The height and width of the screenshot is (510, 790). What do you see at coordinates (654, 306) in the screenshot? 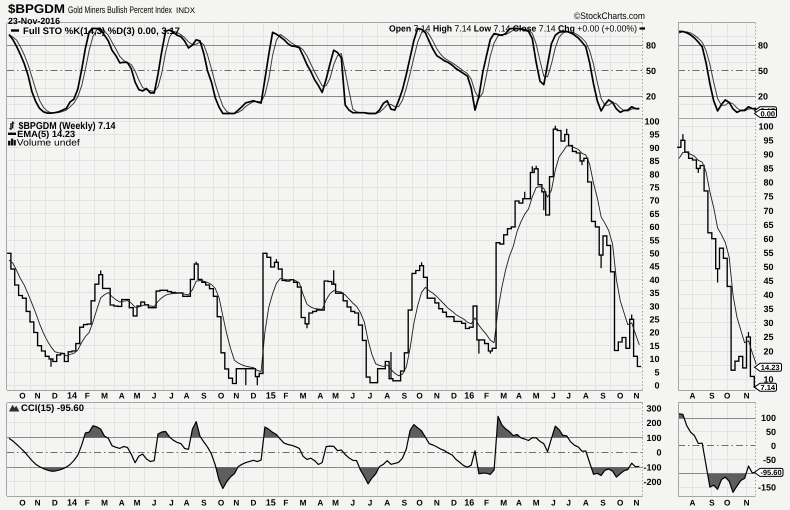
I see `svg-text: 30` at bounding box center [654, 306].